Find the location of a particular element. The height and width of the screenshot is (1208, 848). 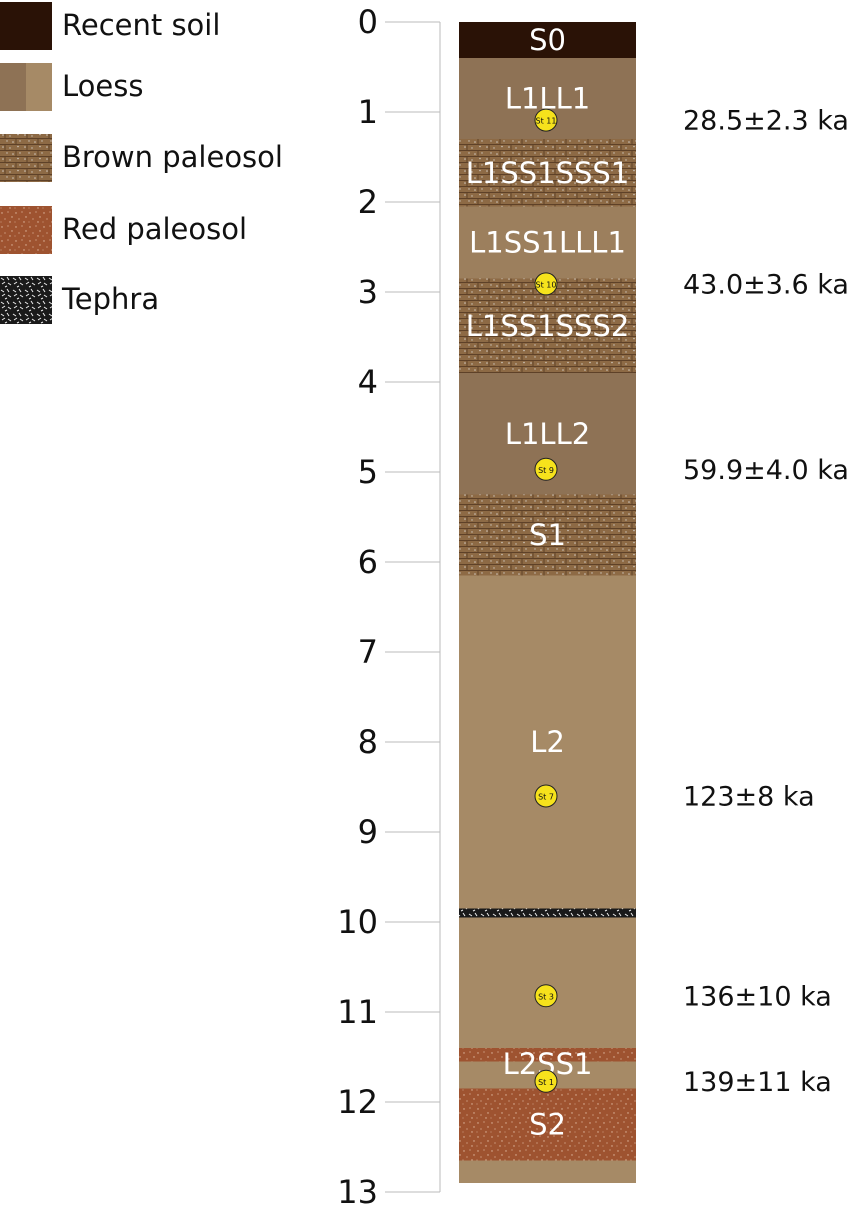

sample-id: St 7 is located at coordinates (546, 797).